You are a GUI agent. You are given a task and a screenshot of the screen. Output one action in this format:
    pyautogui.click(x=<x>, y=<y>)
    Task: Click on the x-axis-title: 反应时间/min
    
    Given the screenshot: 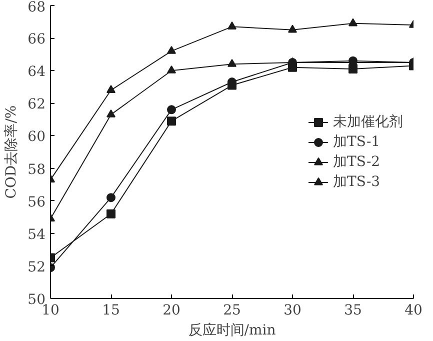 What is the action you would take?
    pyautogui.click(x=232, y=330)
    